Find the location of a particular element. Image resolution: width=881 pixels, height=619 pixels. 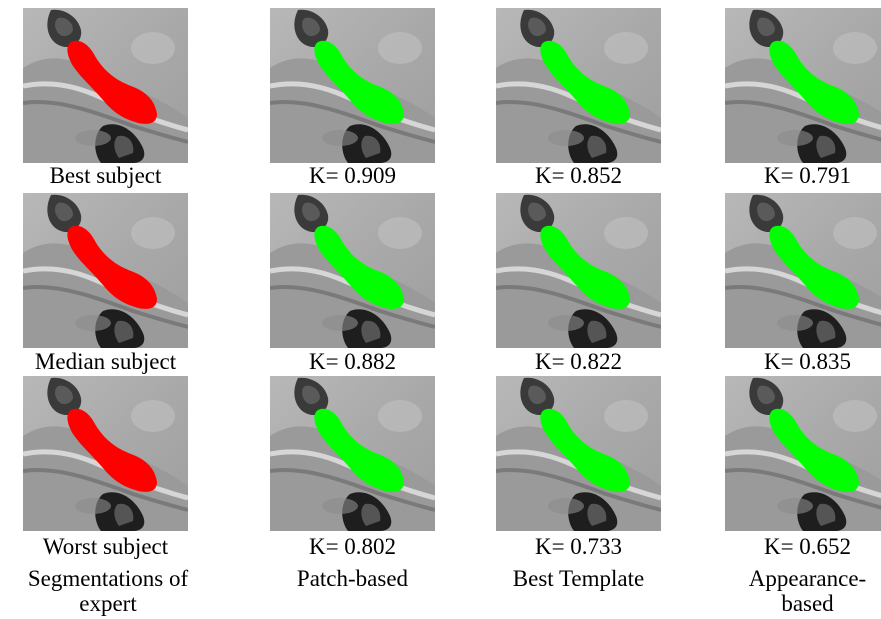

caption-best-subject: Best subject is located at coordinates (105, 175).